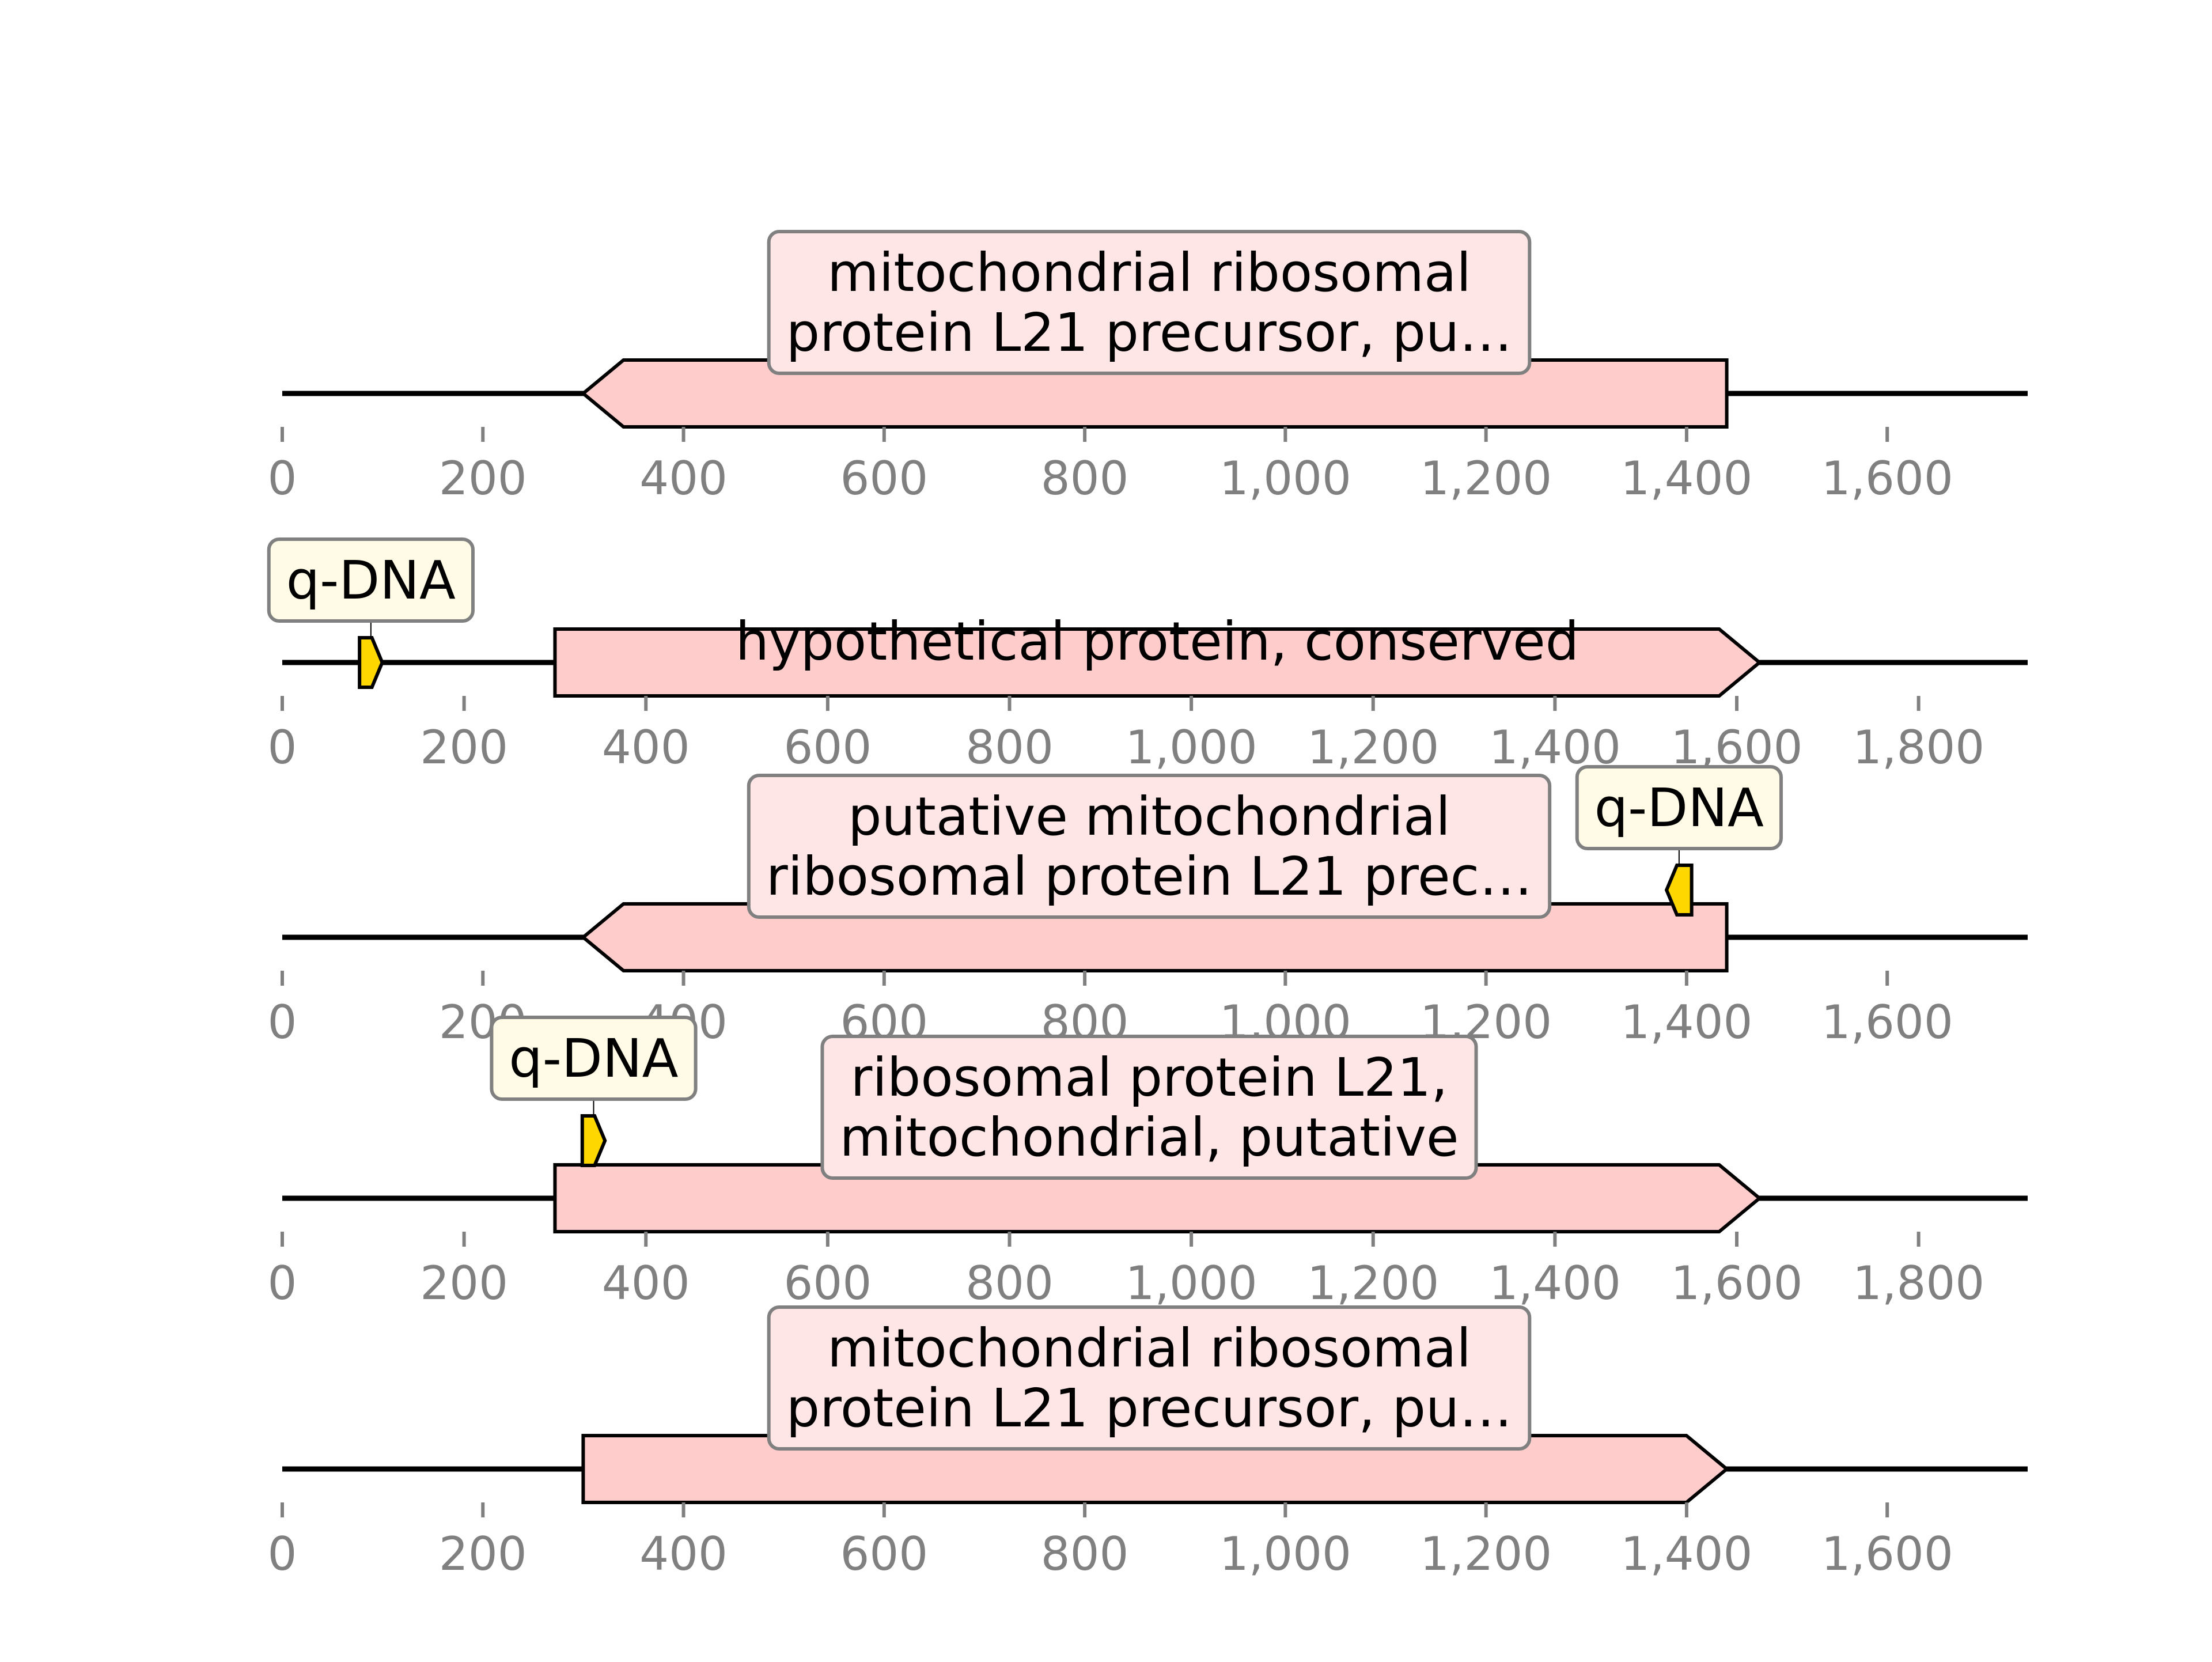  I want to click on gene-label-text: mitochondrial, putative, so click(1149, 1137).